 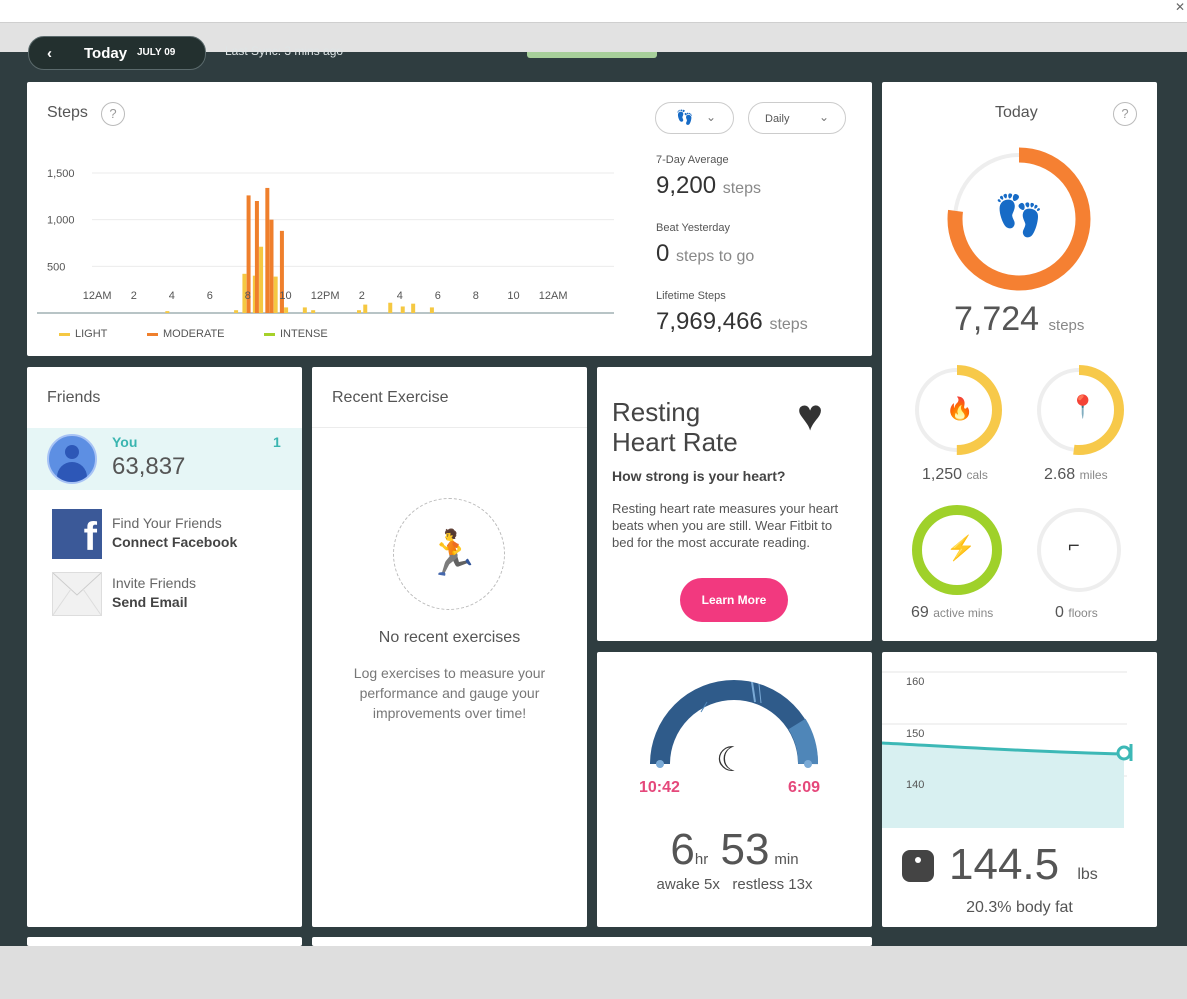 I want to click on x-tick-label: 12PM, so click(x=325, y=296).